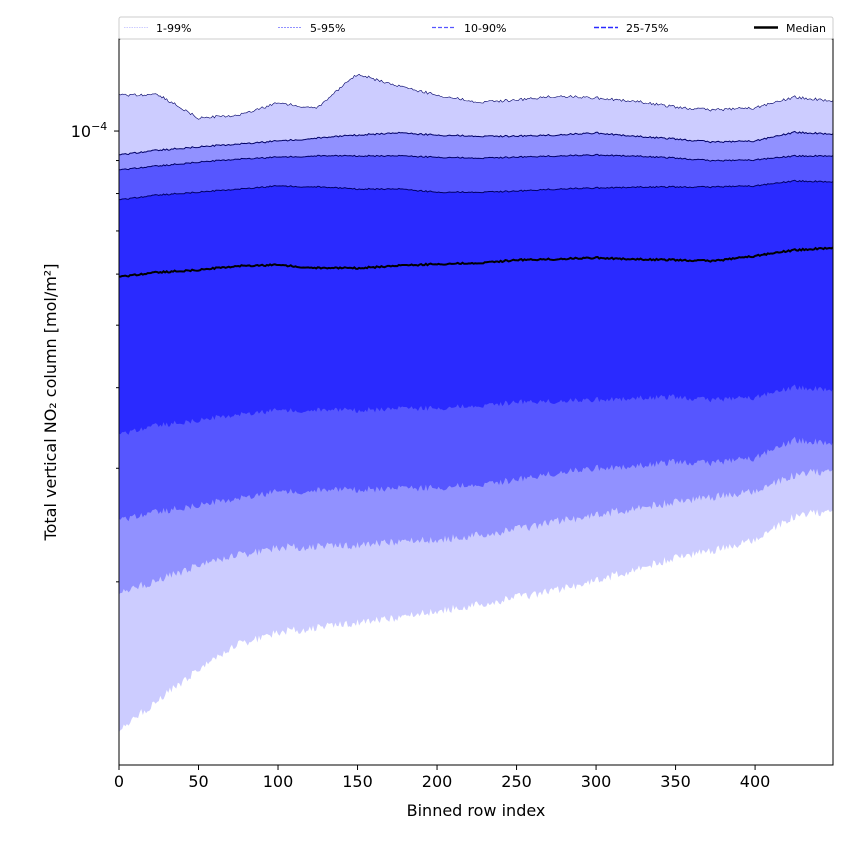  I want to click on x-tick-label: 50, so click(198, 781).